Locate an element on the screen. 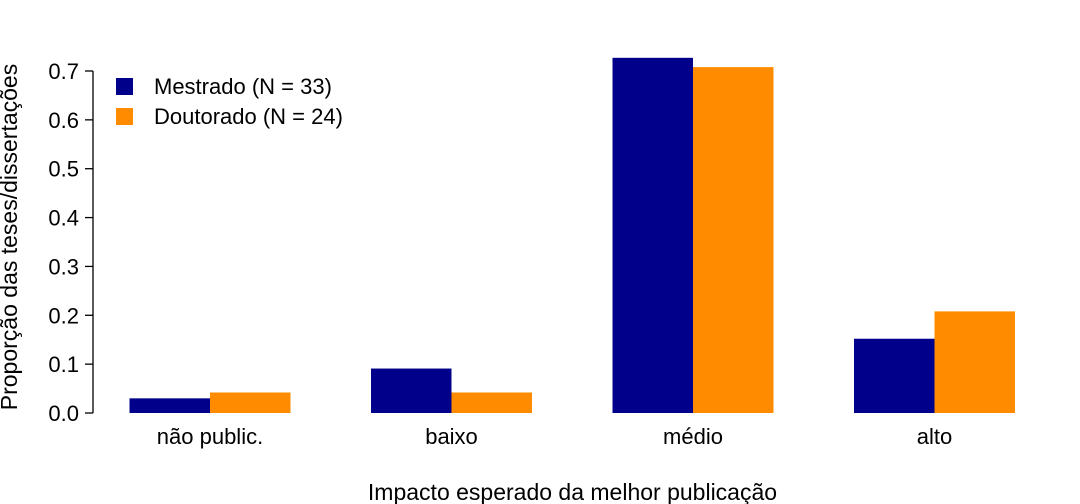 Image resolution: width=1080 pixels, height=504 pixels. y-axis-title: Proporção das teses/dissertações is located at coordinates (11, 237).